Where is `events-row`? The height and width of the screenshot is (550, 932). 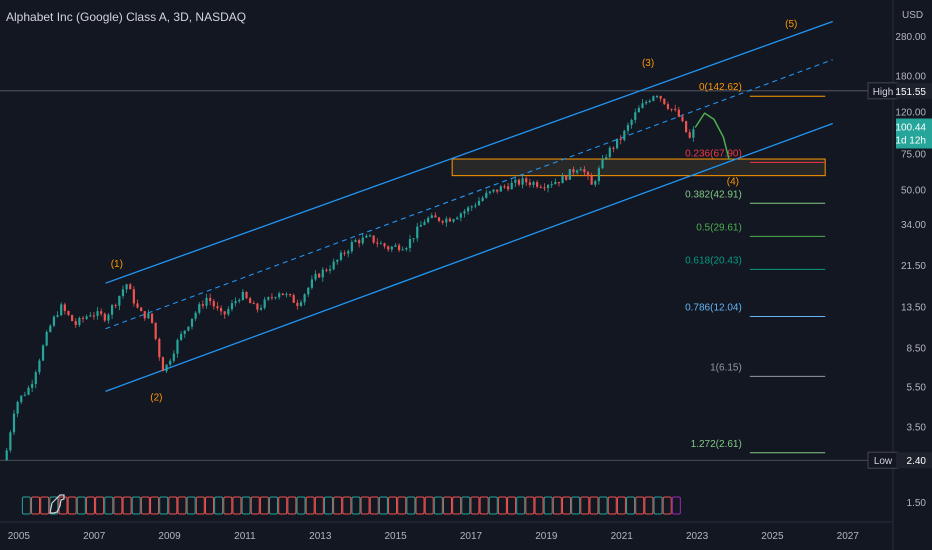
events-row is located at coordinates (351, 505).